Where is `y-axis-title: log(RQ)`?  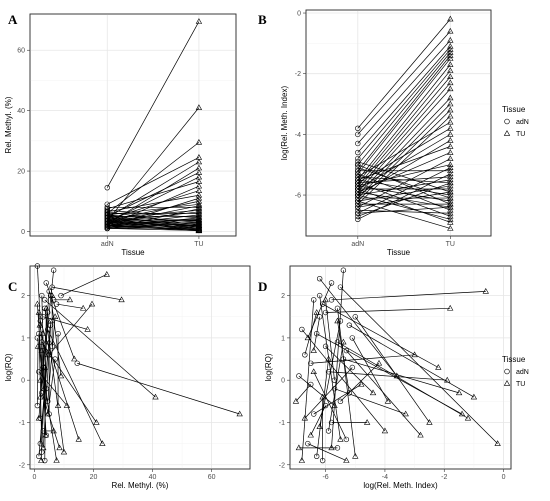
y-axis-title: log(RQ) is located at coordinates (268, 367).